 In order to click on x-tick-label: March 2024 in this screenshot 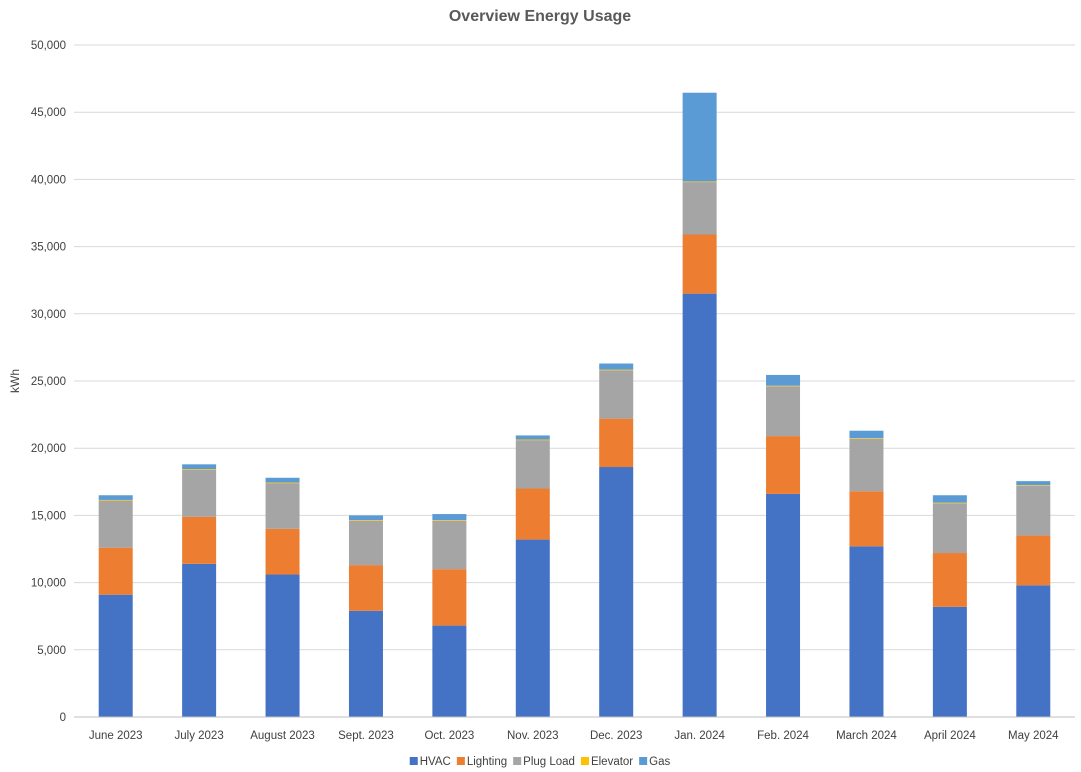, I will do `click(866, 736)`.